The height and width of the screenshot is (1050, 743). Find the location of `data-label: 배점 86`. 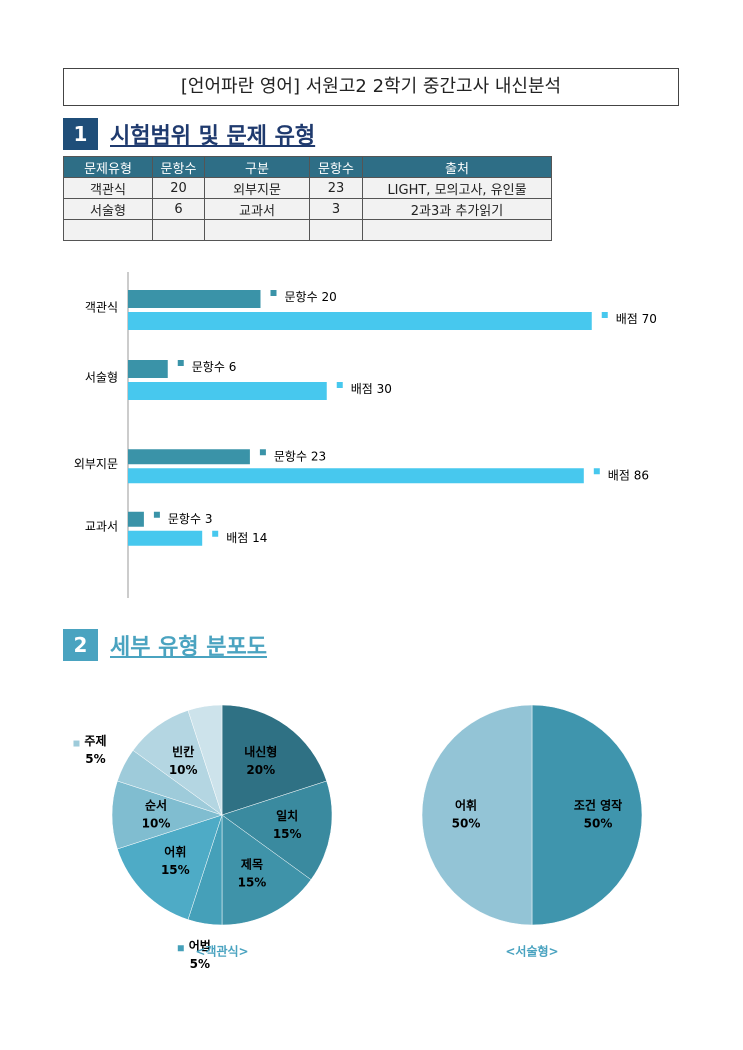

data-label: 배점 86 is located at coordinates (628, 475).